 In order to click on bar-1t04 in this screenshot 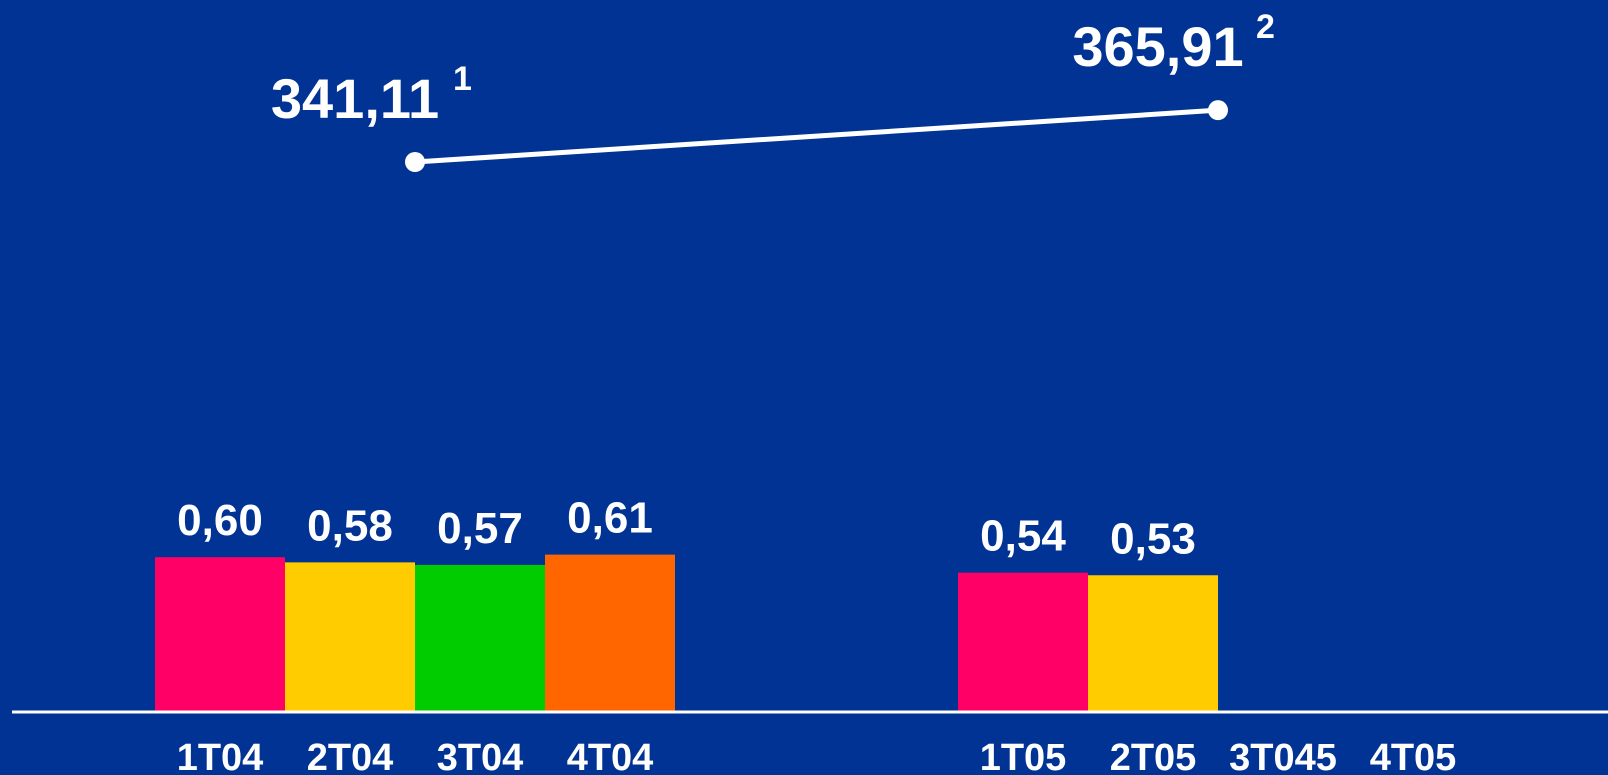, I will do `click(220, 634)`.